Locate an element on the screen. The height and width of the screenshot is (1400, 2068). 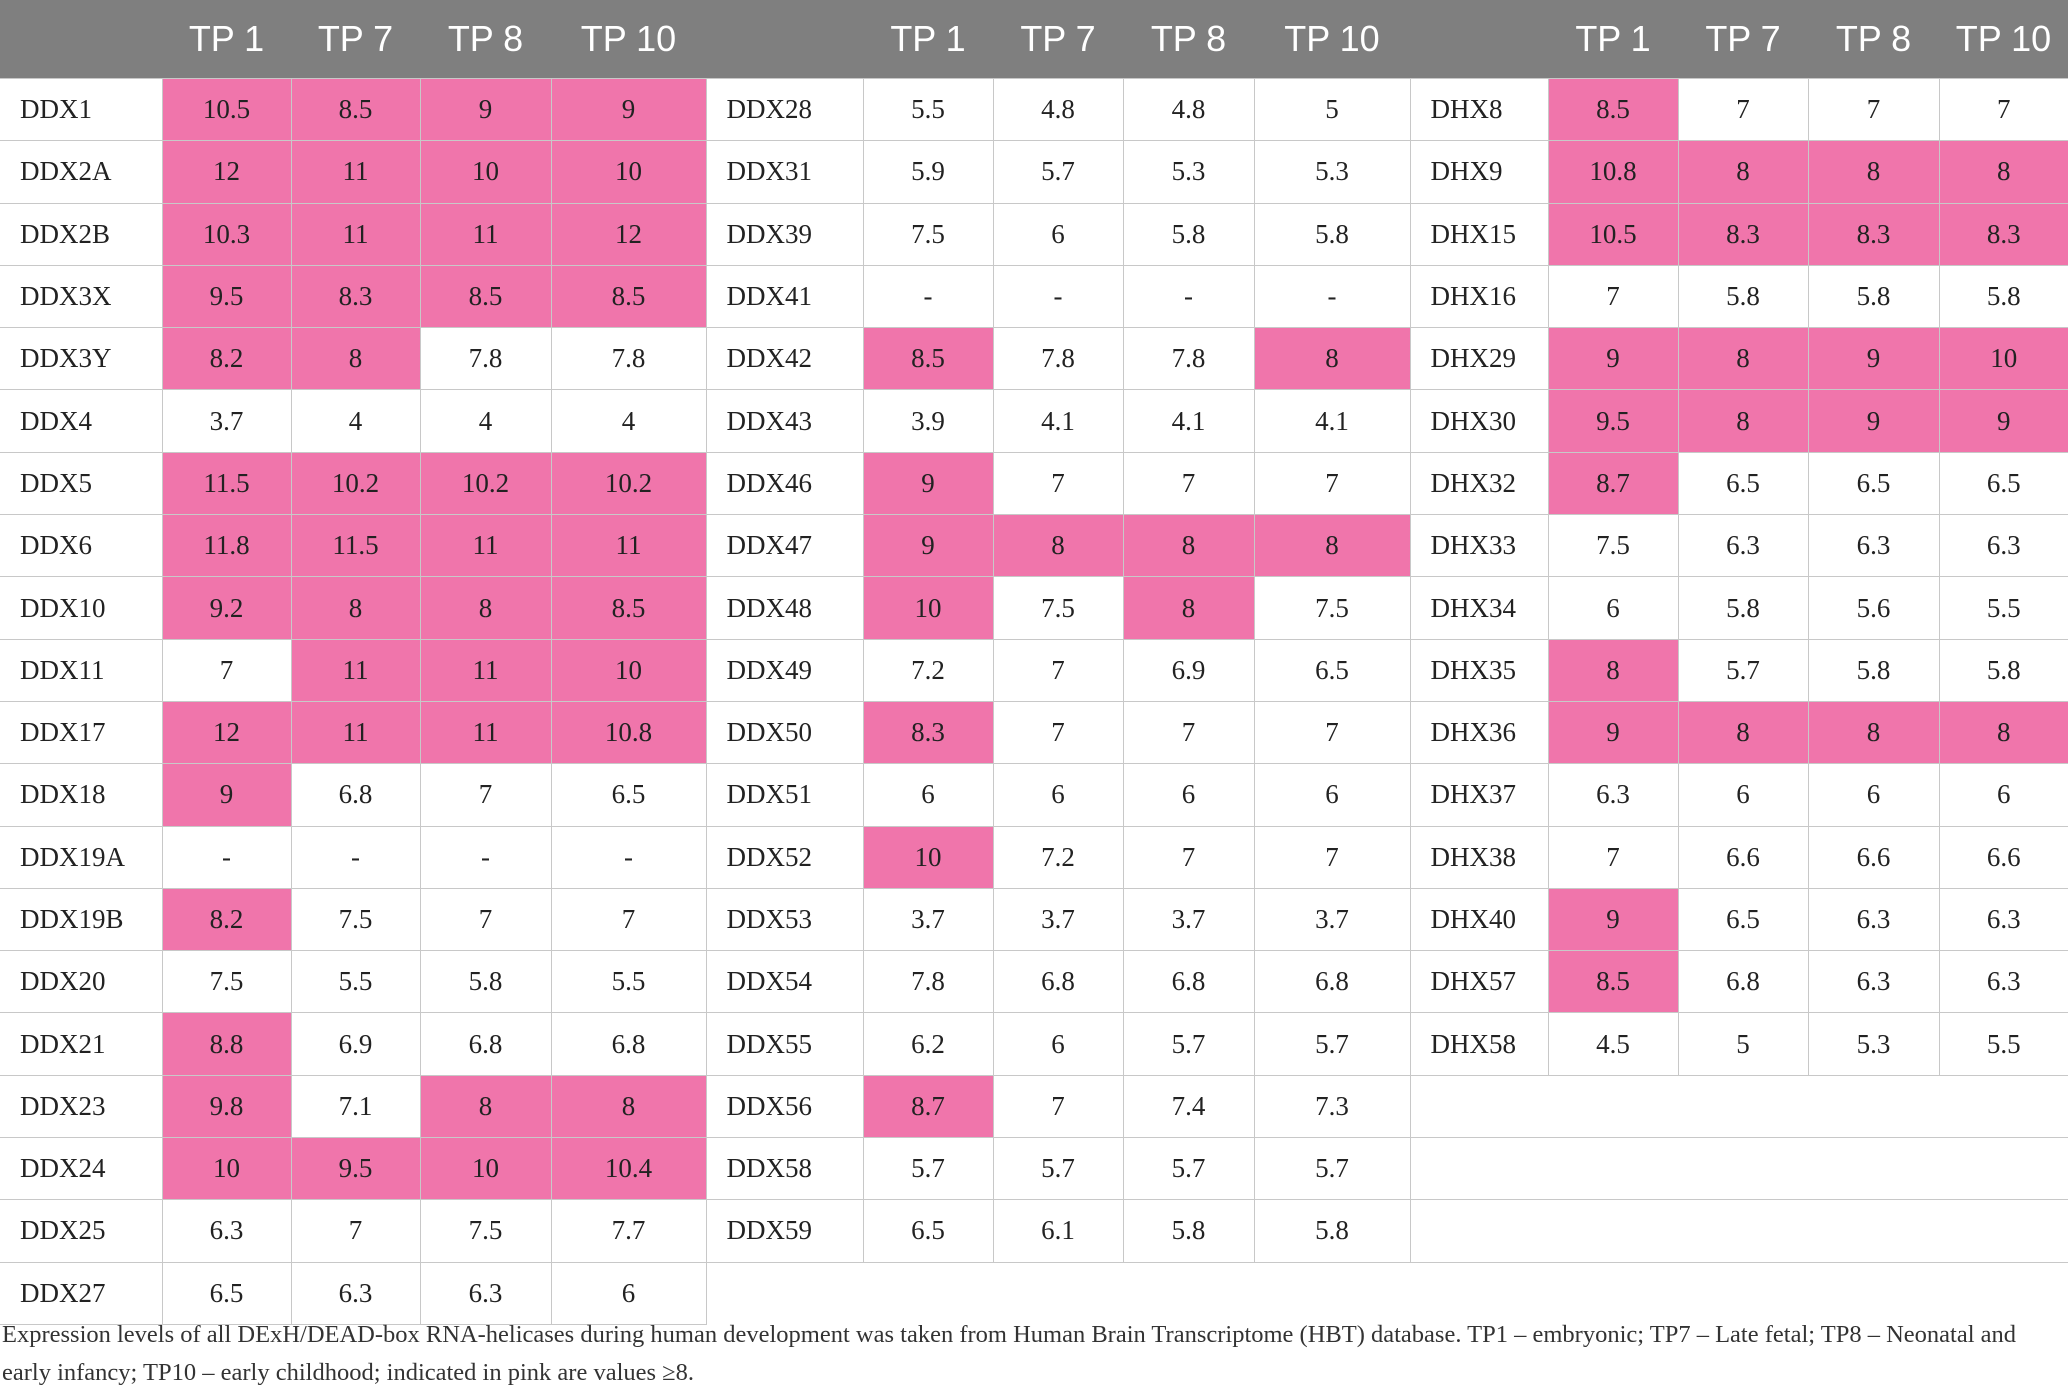
expression-value-cell: 10 is located at coordinates (928, 857).